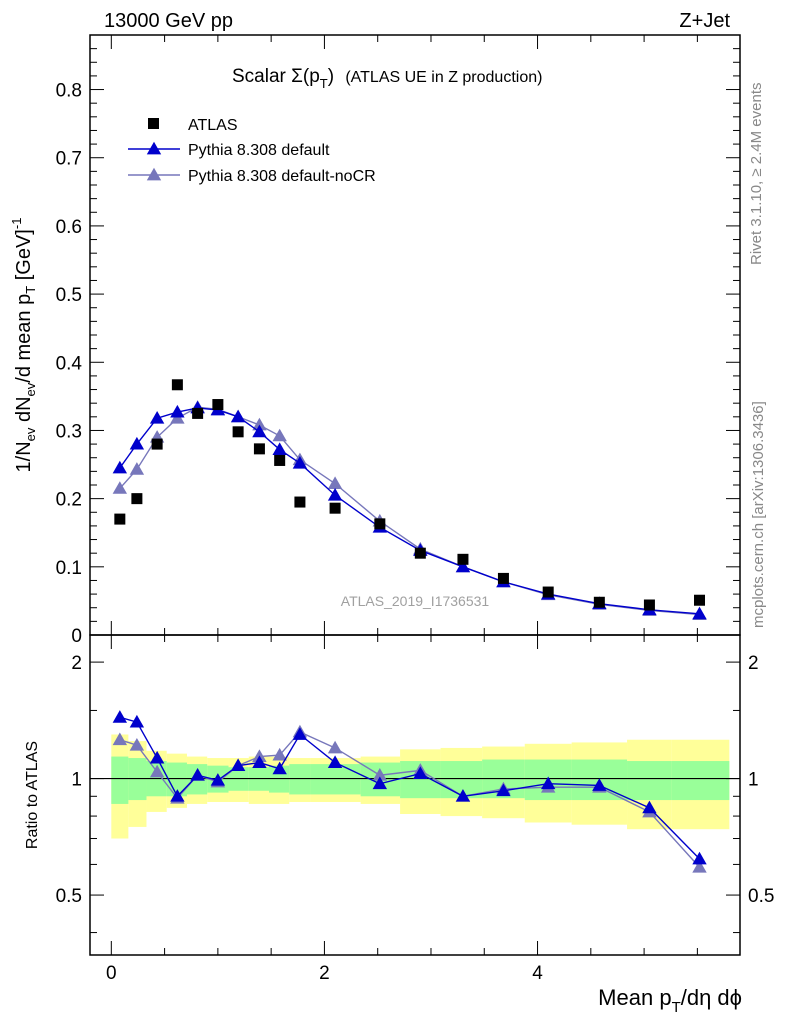 This screenshot has height=1024, width=786. What do you see at coordinates (324, 973) in the screenshot?
I see `x-tick-label: 2` at bounding box center [324, 973].